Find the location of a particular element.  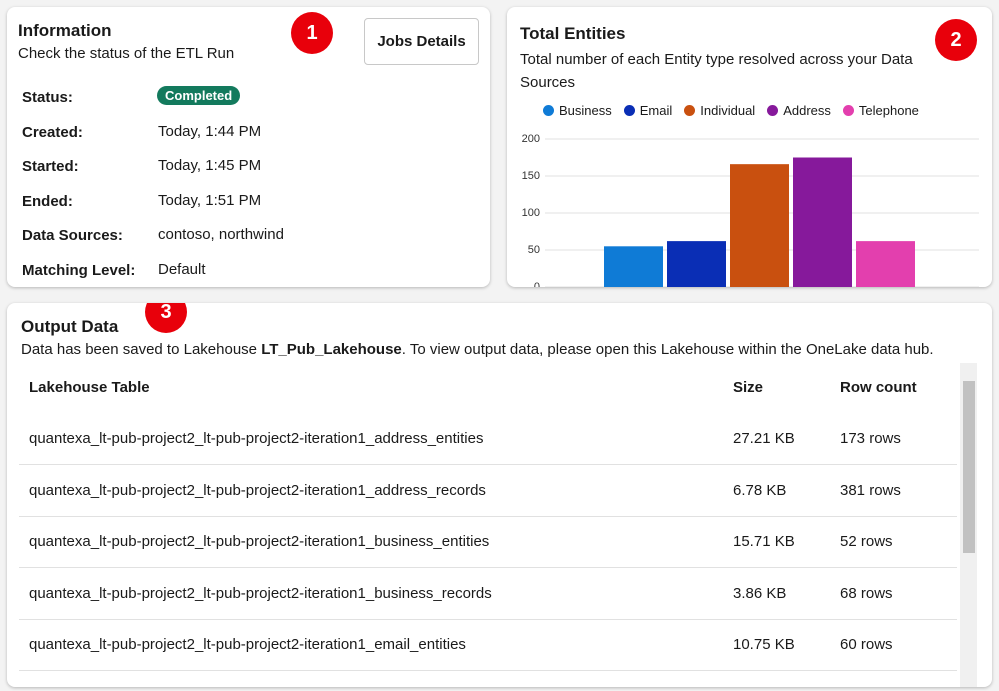

field-value: Today, 1:45 PM is located at coordinates (210, 165).